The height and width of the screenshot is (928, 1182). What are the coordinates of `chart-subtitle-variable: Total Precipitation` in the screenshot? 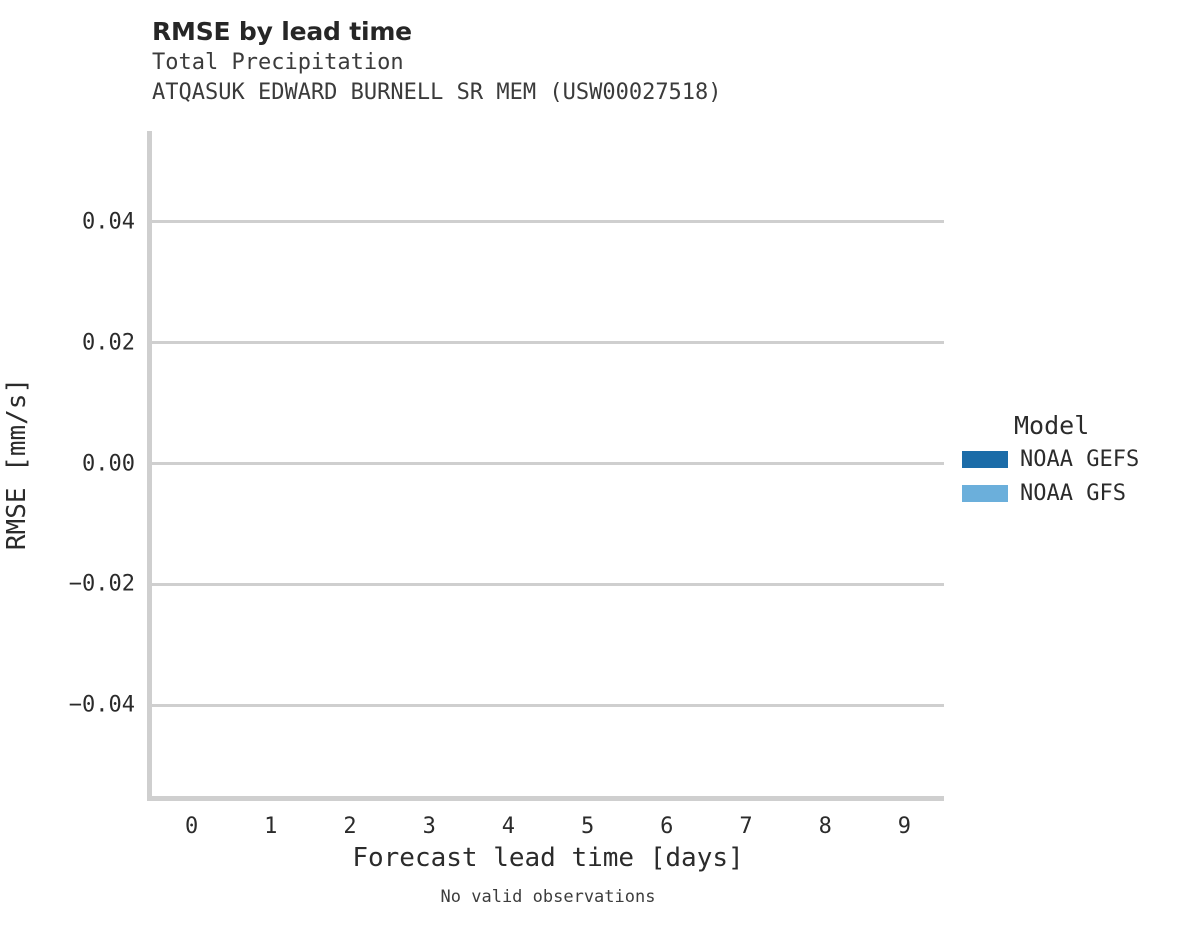 It's located at (278, 62).